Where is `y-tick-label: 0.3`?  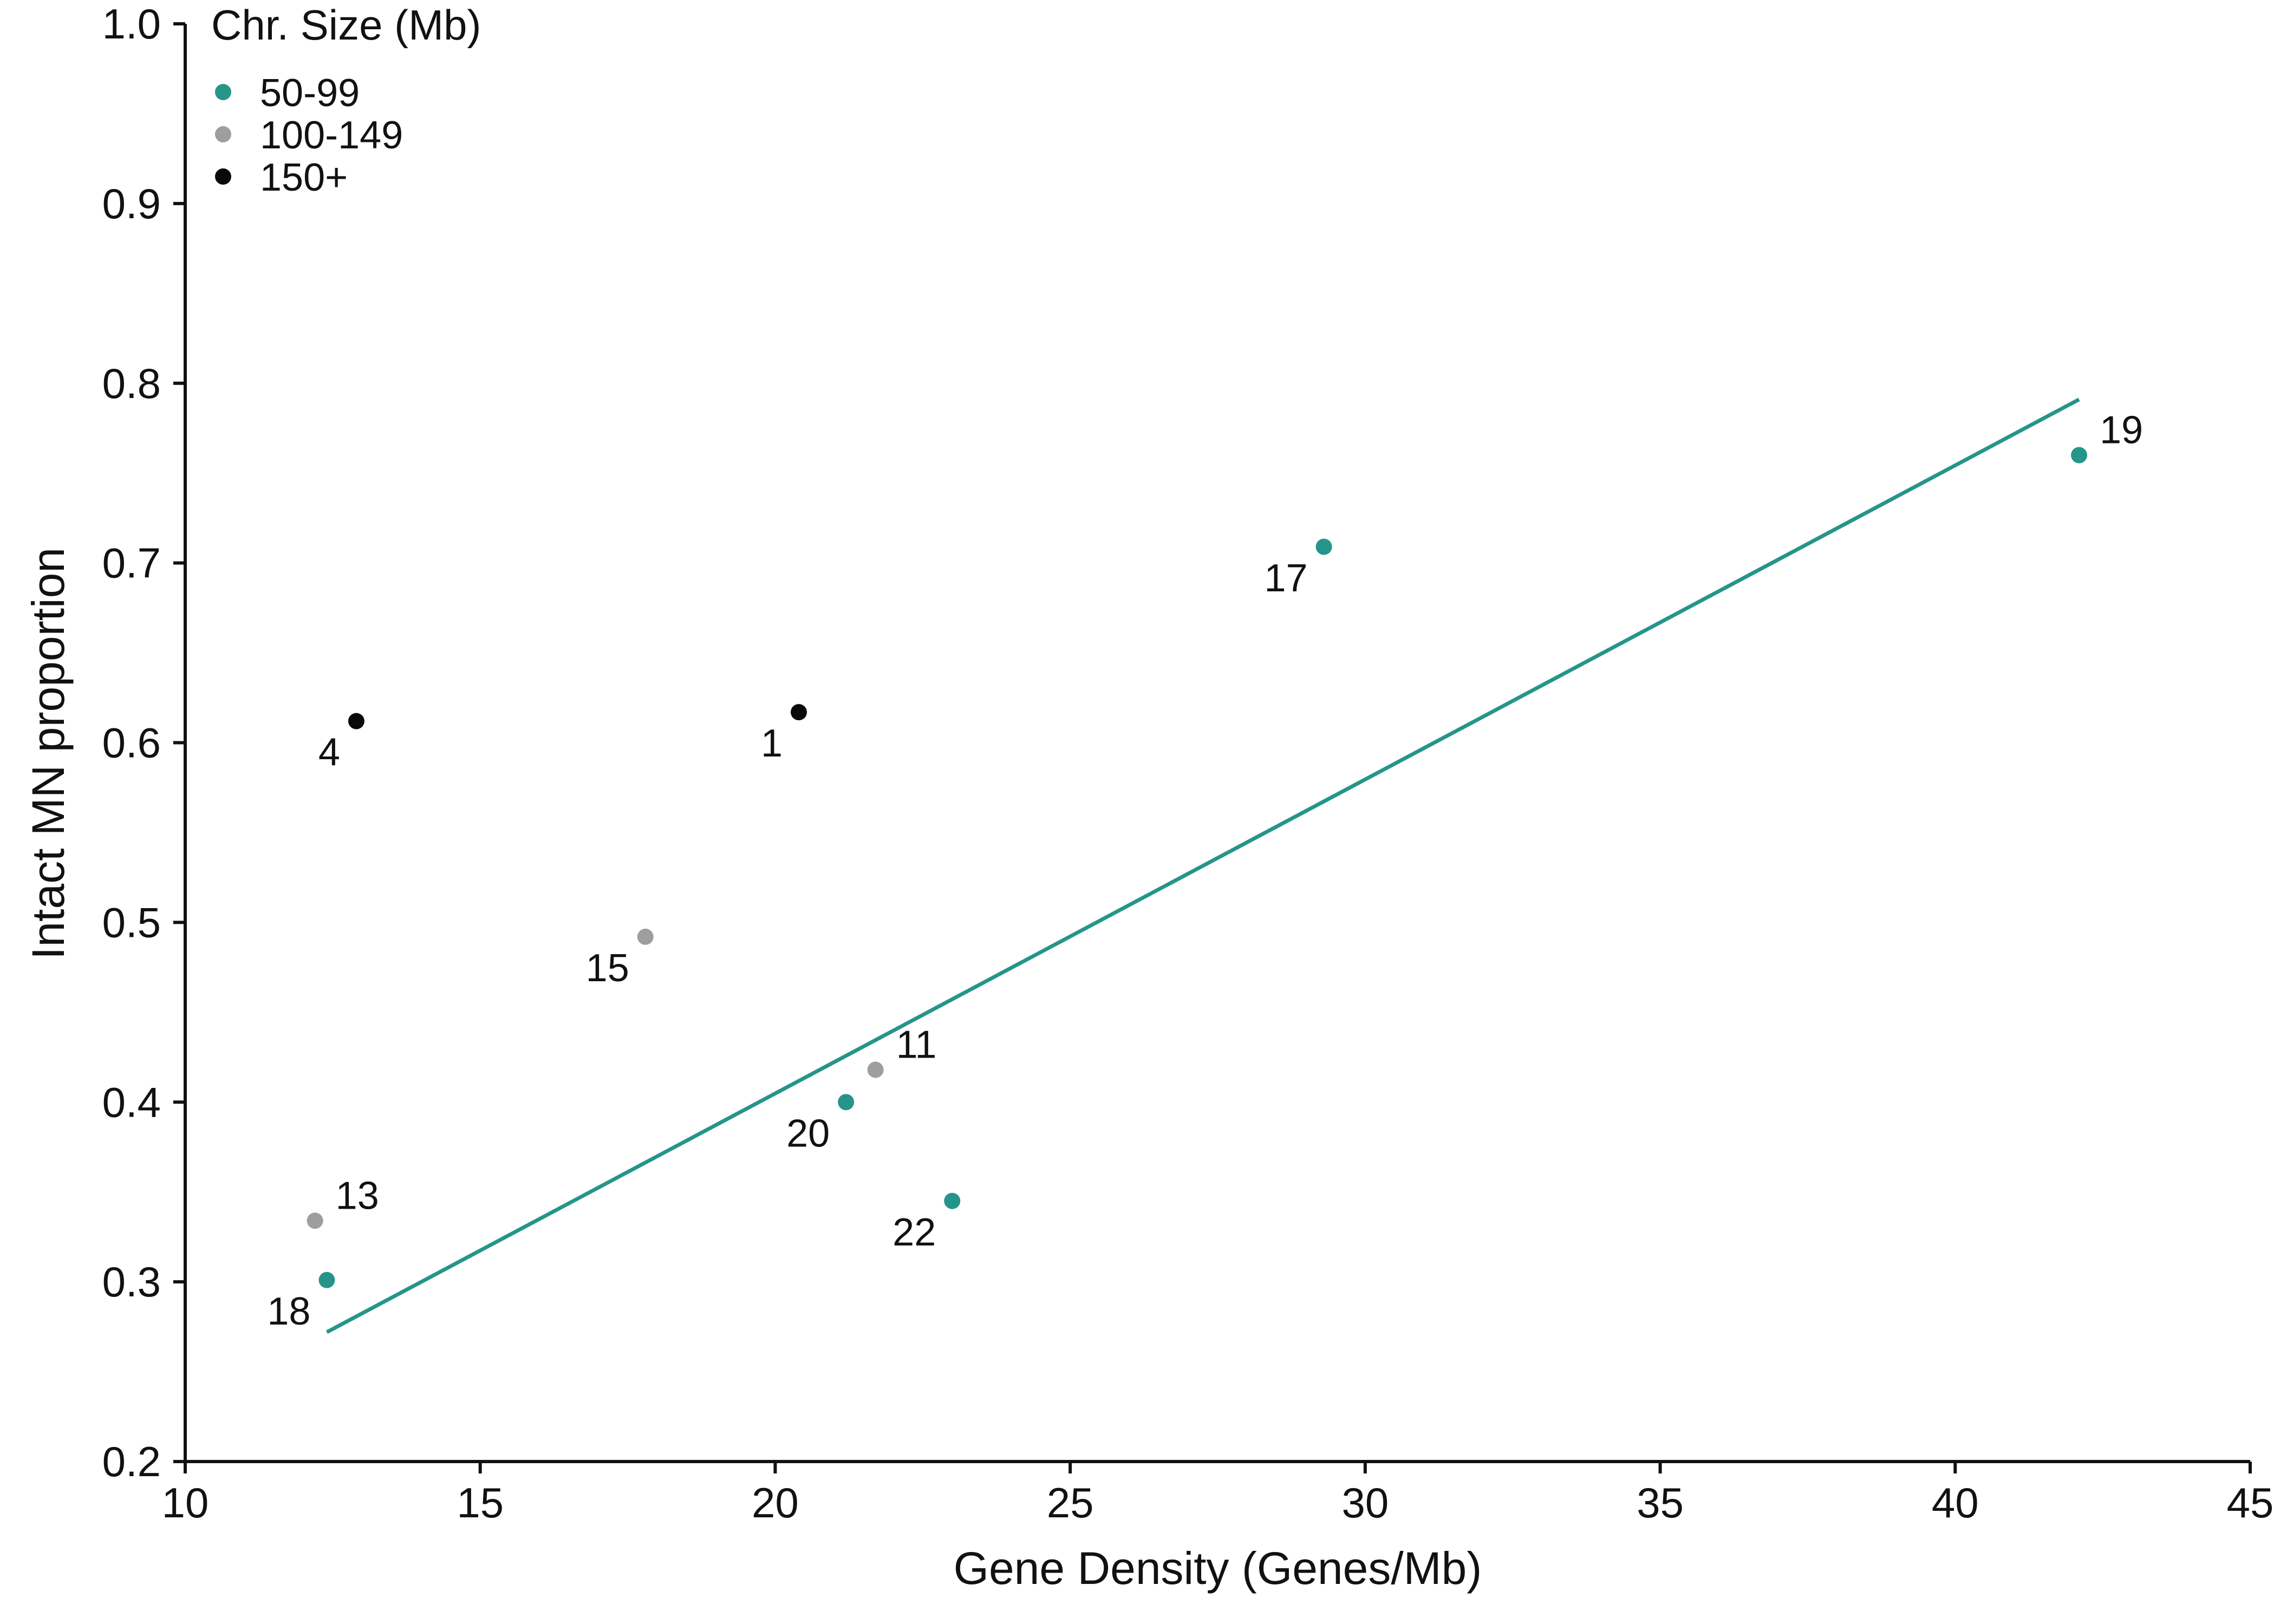
y-tick-label: 0.3 is located at coordinates (131, 1282).